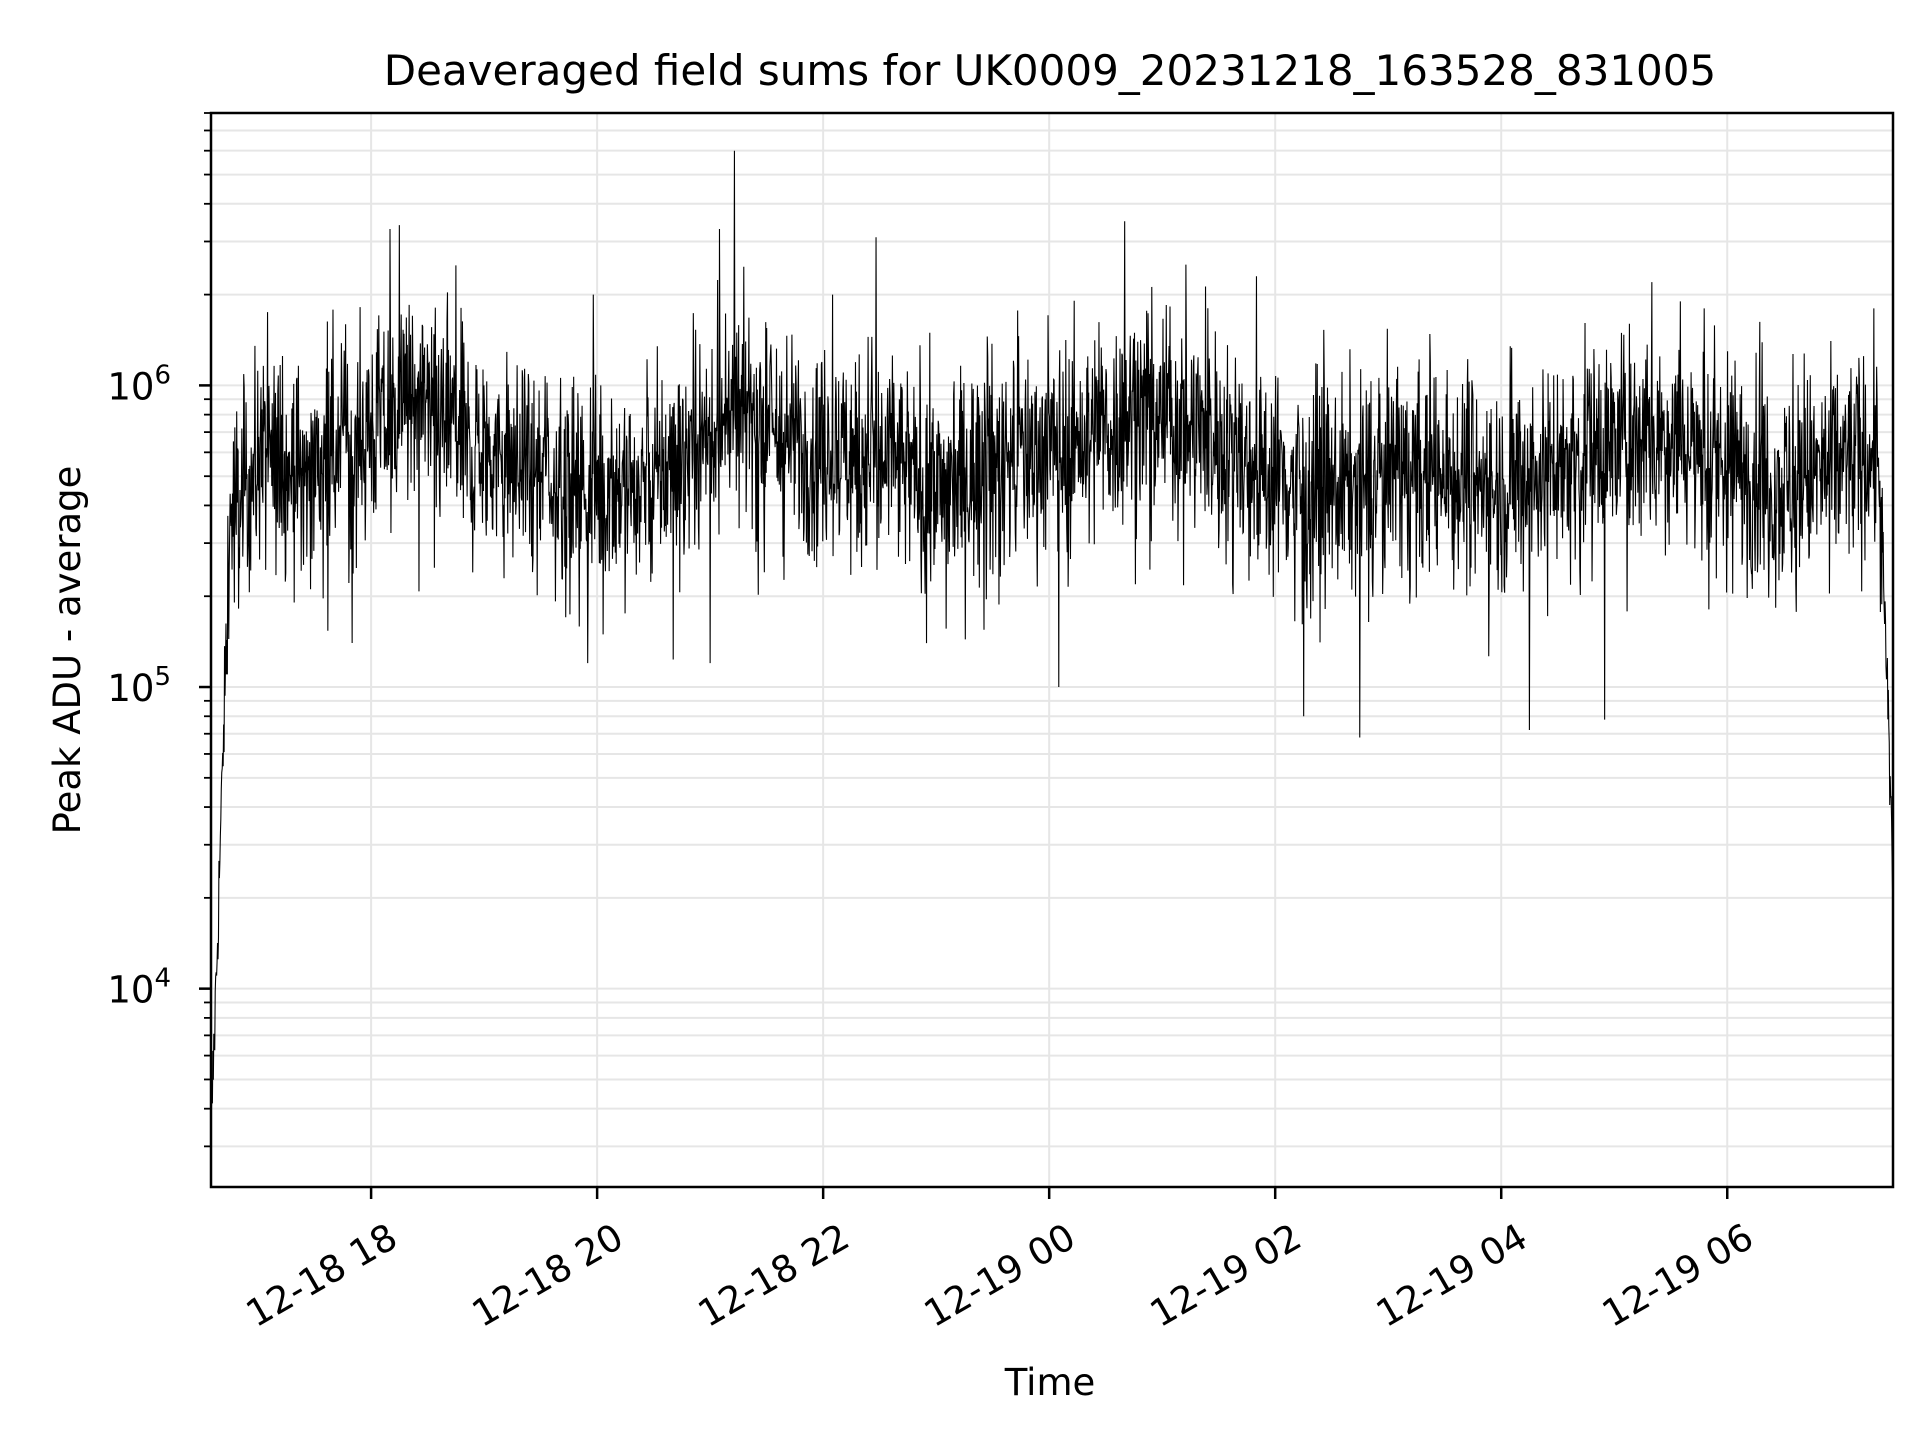 This screenshot has height=1440, width=1920. I want to click on x-axis-label: Time, so click(1050, 1382).